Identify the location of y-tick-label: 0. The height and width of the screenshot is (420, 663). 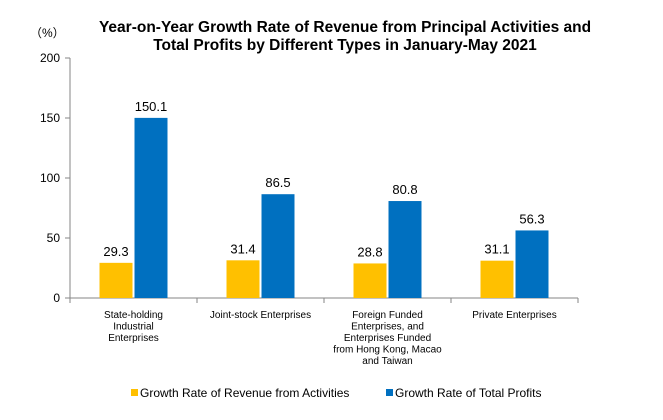
(56, 298).